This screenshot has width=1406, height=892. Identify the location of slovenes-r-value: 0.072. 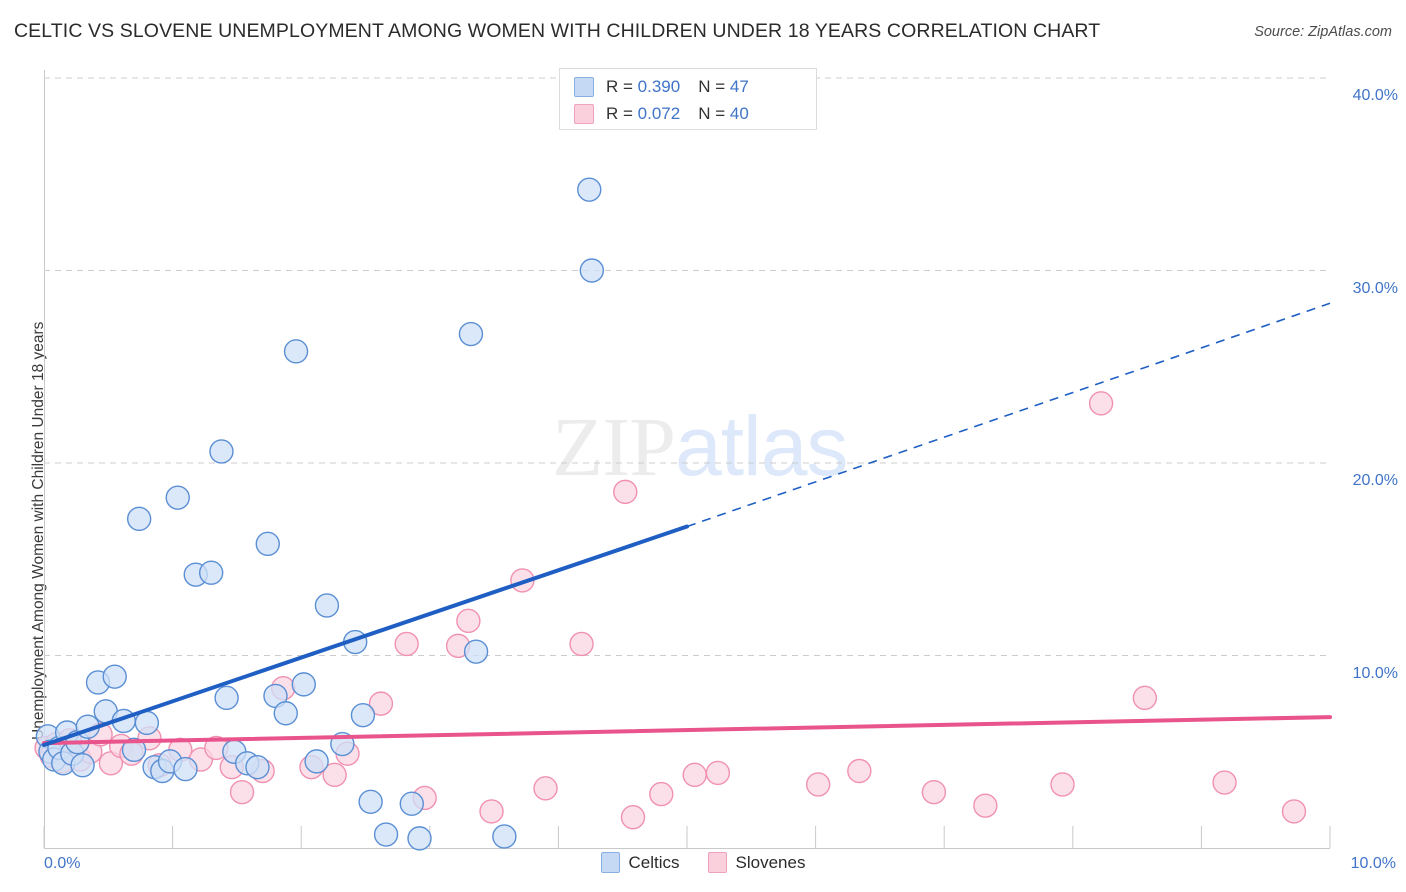
(659, 113).